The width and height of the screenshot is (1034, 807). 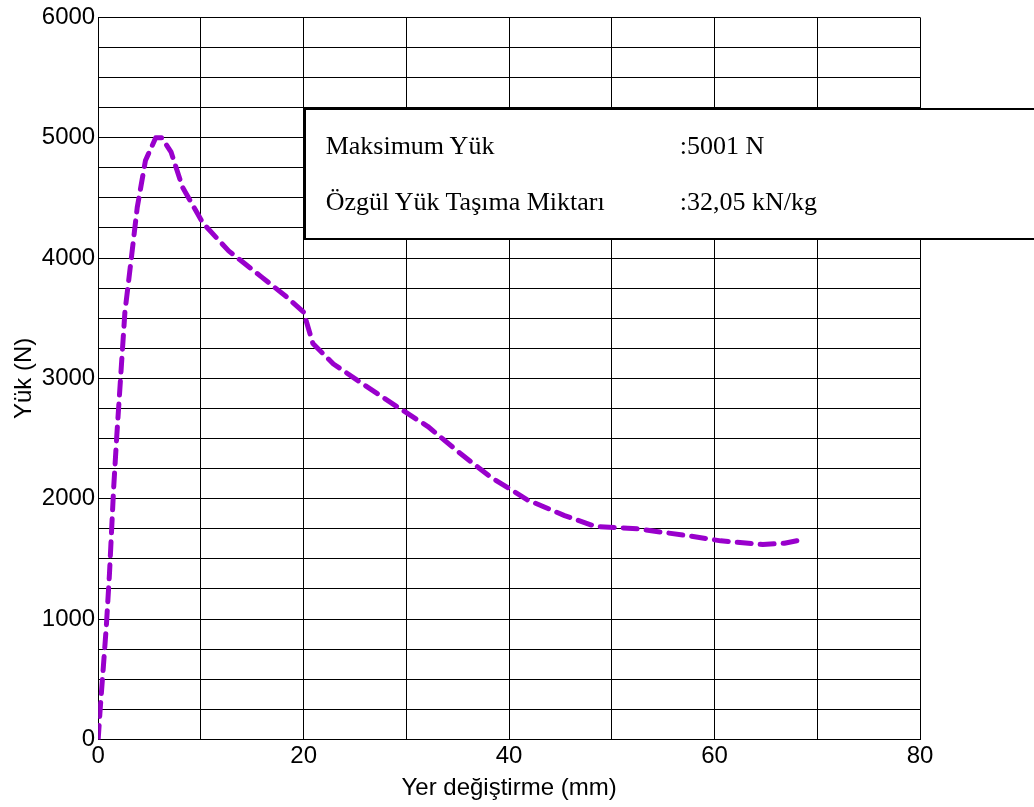 I want to click on annotation: :5001 N, so click(x=722, y=145).